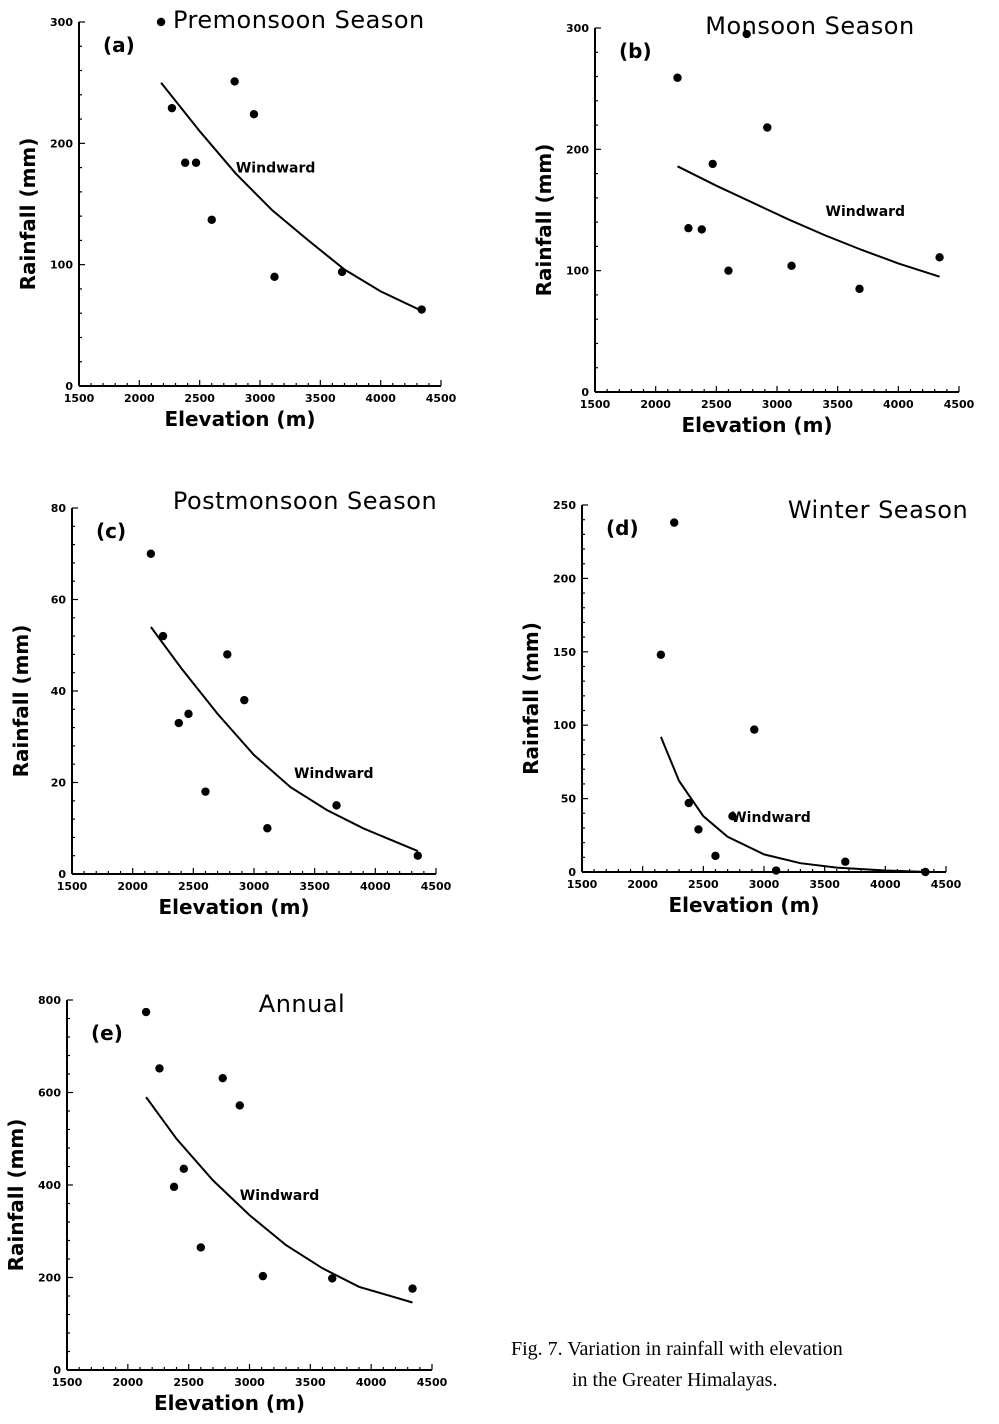  Describe the element at coordinates (564, 652) in the screenshot. I see `y-tick-label: 150` at that location.